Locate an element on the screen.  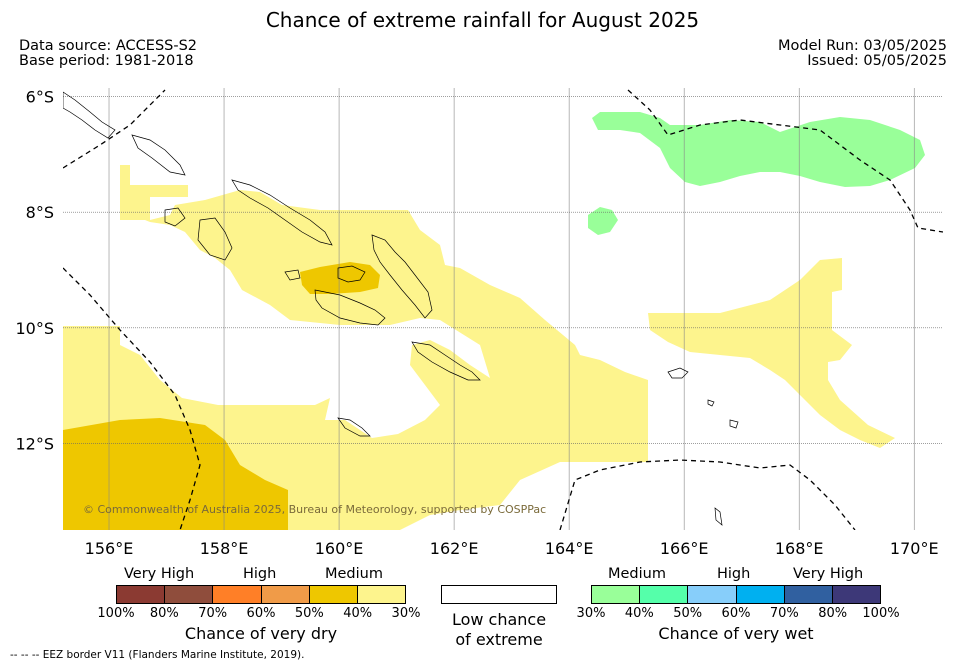
legend-wet-high-label: High is located at coordinates (734, 574).